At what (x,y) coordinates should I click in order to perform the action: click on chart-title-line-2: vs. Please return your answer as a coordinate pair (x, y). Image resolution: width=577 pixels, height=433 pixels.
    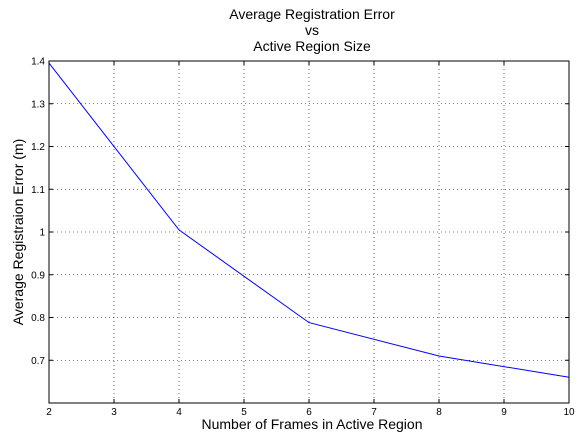
    Looking at the image, I should click on (312, 30).